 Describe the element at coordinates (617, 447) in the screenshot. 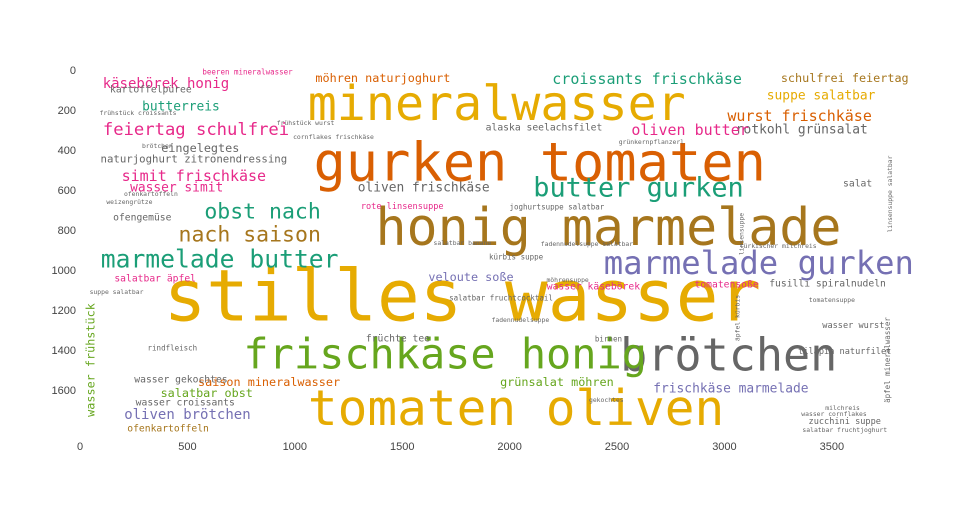

I see `x-tick-label: 2500` at that location.